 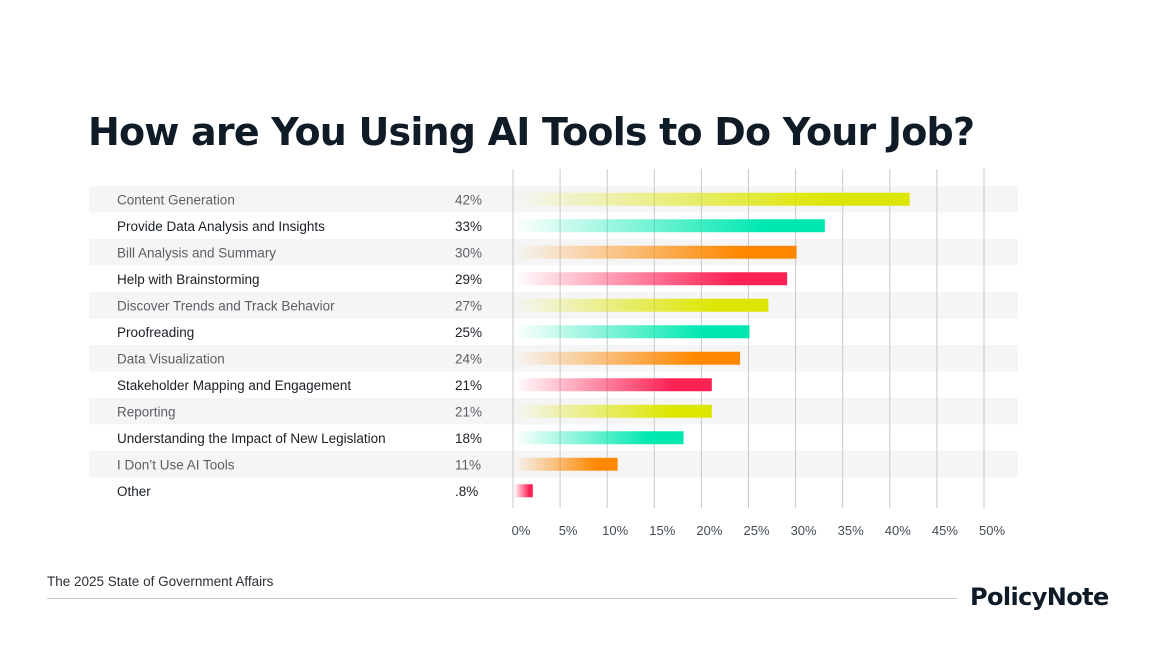 What do you see at coordinates (188, 279) in the screenshot?
I see `category-label: Help with Brainstorming` at bounding box center [188, 279].